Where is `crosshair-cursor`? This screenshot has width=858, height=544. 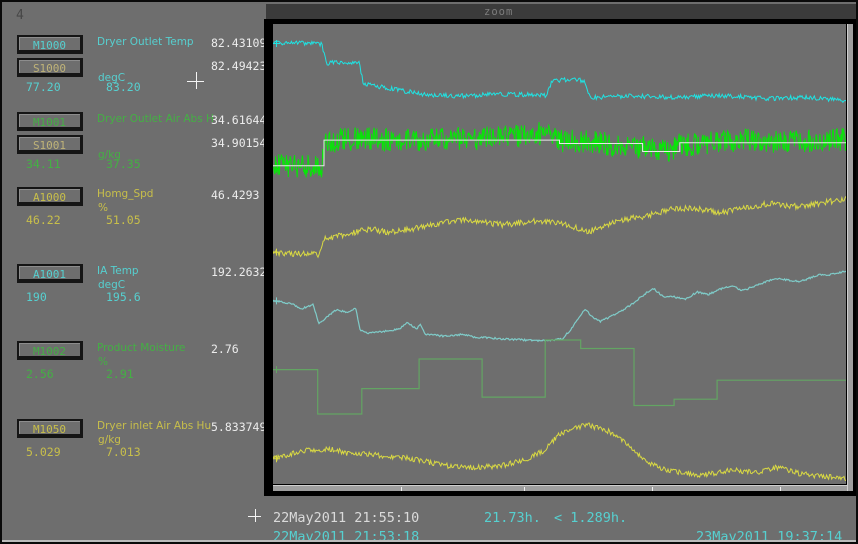
crosshair-cursor is located at coordinates (195, 80).